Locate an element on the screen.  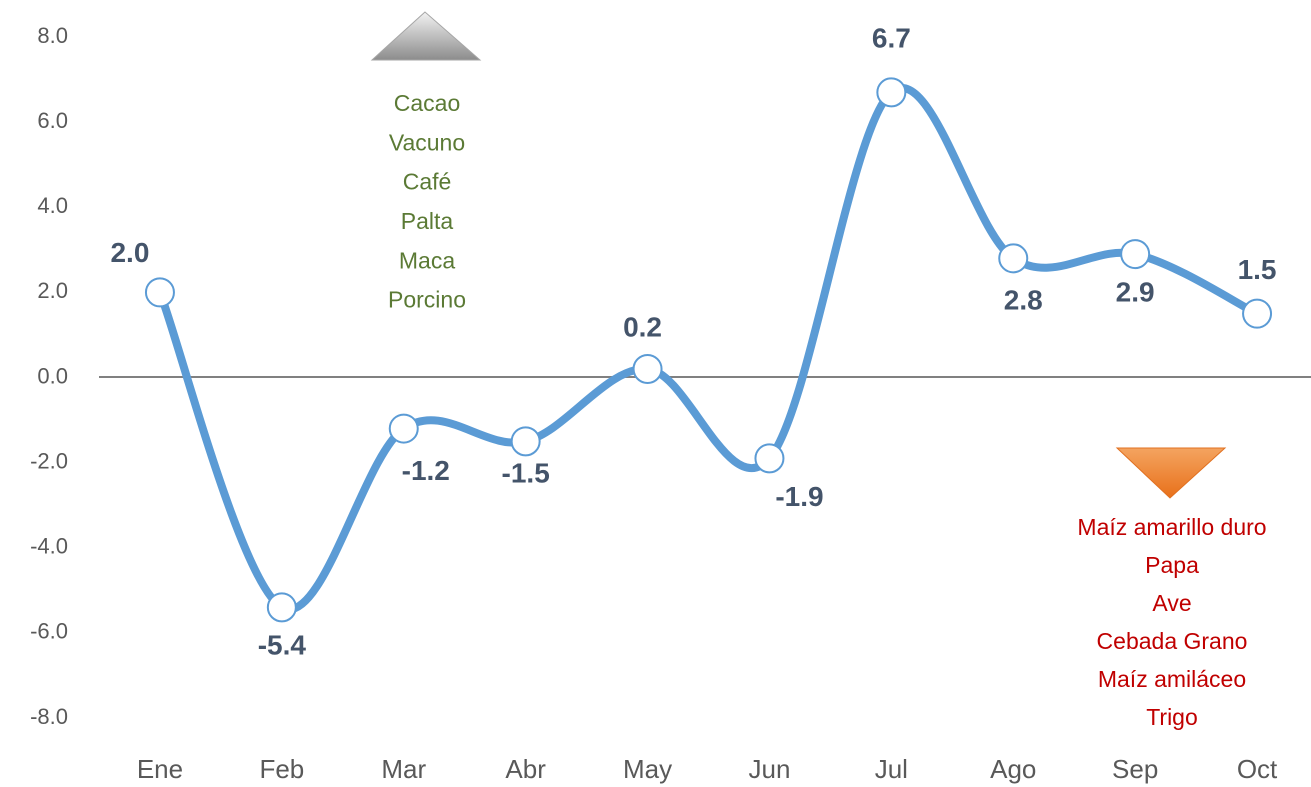
x-tick-label: Mar is located at coordinates (403, 769).